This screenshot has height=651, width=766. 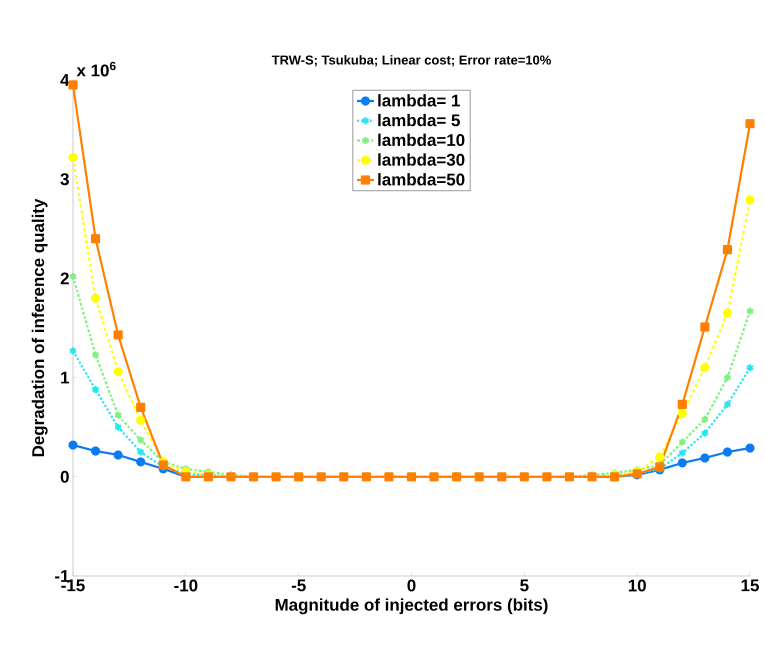 I want to click on y-tick-label: 0, so click(x=64, y=476).